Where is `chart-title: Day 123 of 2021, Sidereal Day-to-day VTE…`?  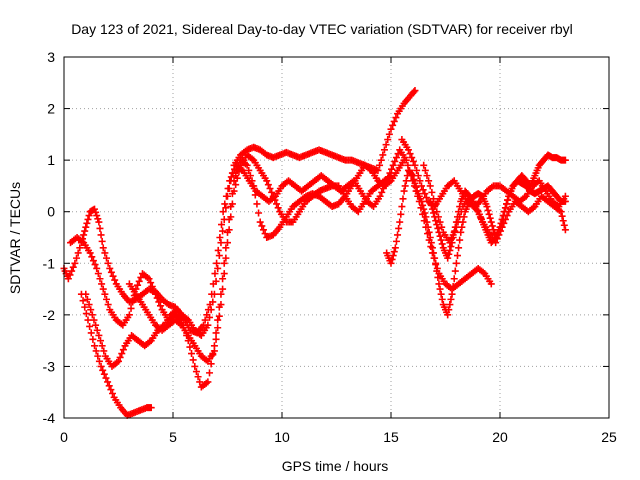 chart-title: Day 123 of 2021, Sidereal Day-to-day VTE… is located at coordinates (322, 29).